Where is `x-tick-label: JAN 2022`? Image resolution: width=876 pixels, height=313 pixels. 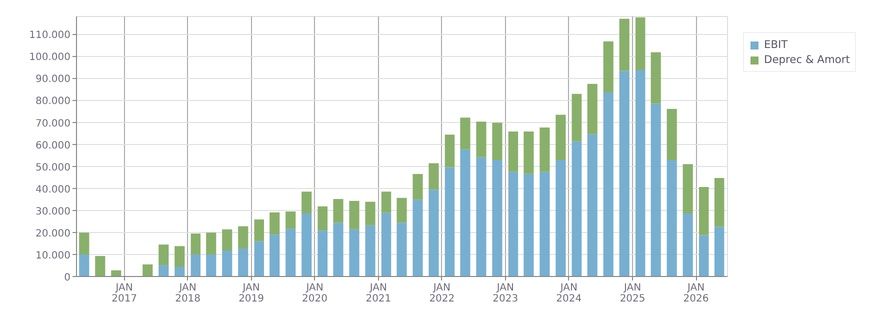 x-tick-label: JAN 2022 is located at coordinates (442, 293).